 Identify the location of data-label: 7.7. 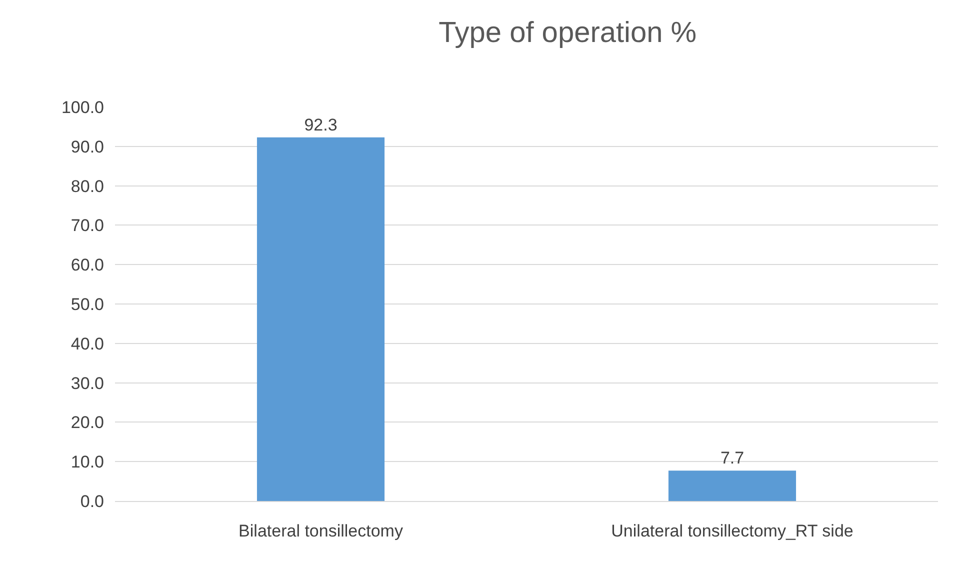
(732, 458).